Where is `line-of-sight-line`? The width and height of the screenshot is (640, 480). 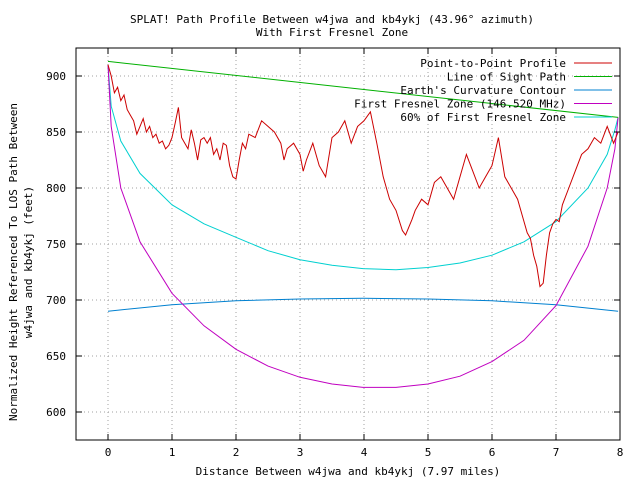
line-of-sight-line is located at coordinates (363, 89).